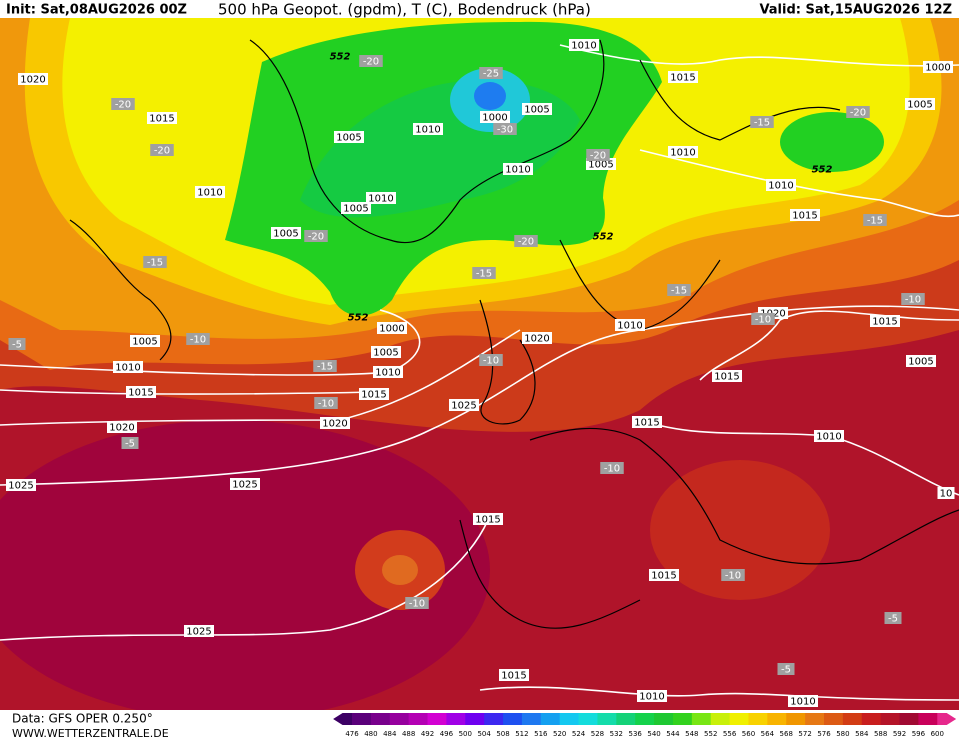 Image resolution: width=959 pixels, height=741 pixels. Describe the element at coordinates (710, 734) in the screenshot. I see `scale-label: 552` at that location.